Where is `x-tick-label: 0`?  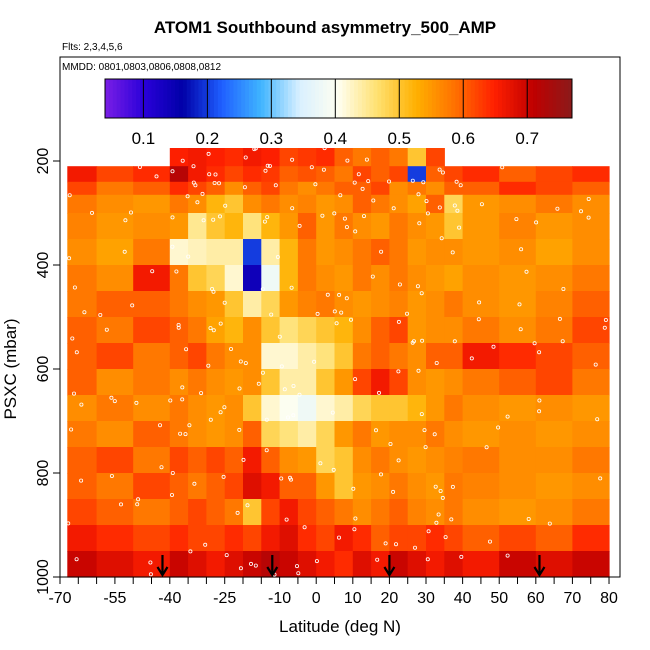 x-tick-label: 0 is located at coordinates (316, 598).